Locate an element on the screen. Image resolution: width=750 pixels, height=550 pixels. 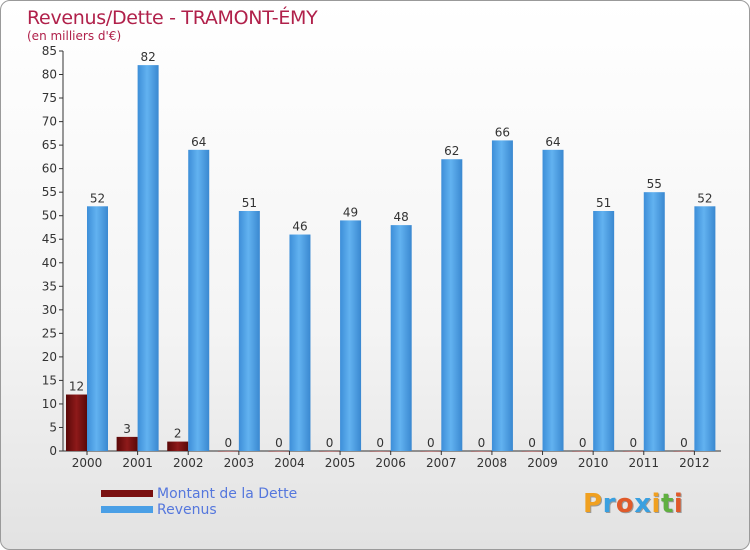
y-tick-label: 5 is located at coordinates (53, 427).